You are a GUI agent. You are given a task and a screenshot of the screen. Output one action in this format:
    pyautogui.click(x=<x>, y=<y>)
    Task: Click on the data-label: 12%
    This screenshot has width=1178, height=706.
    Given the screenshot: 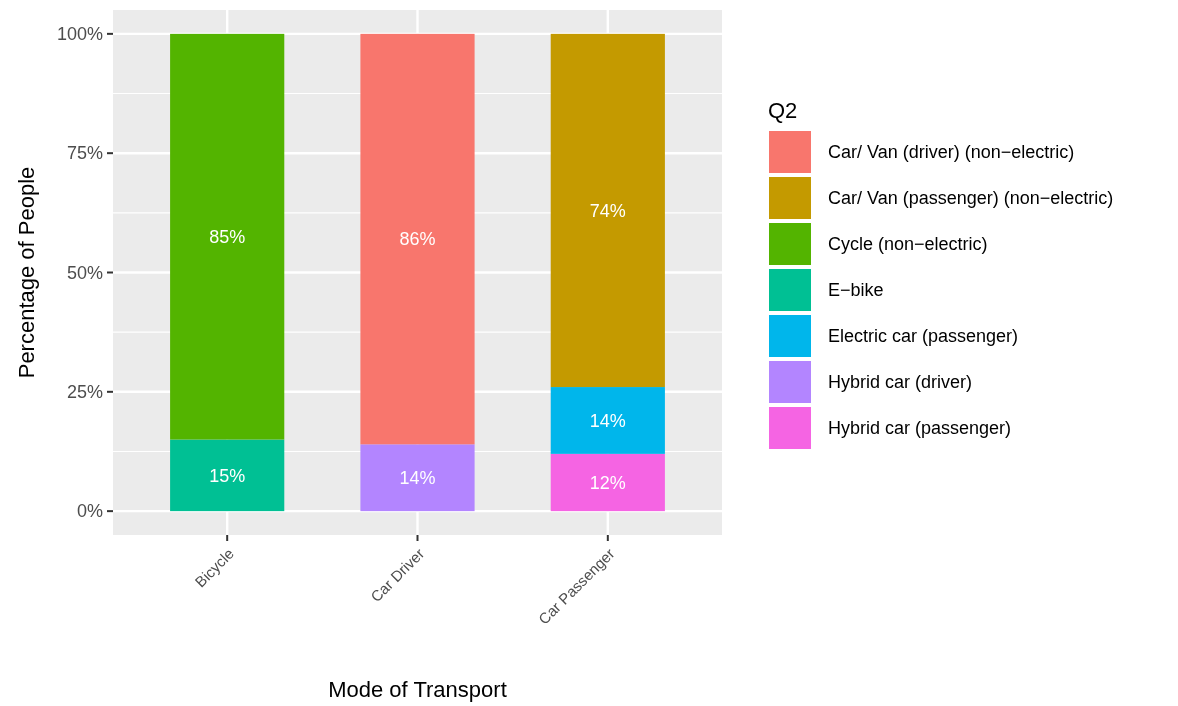 What is the action you would take?
    pyautogui.click(x=607, y=482)
    